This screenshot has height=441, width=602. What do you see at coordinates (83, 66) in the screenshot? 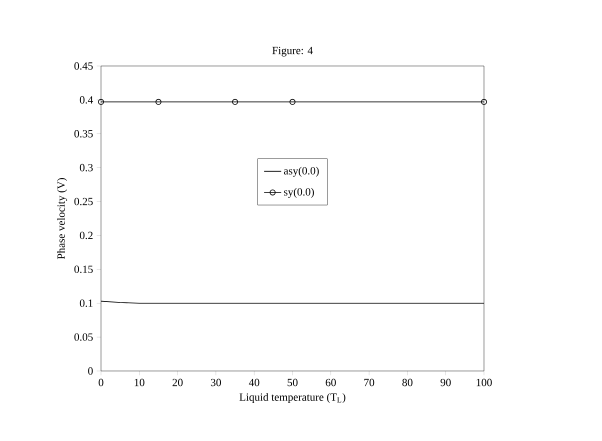
I see `y-tick-label: 0.45` at bounding box center [83, 66].